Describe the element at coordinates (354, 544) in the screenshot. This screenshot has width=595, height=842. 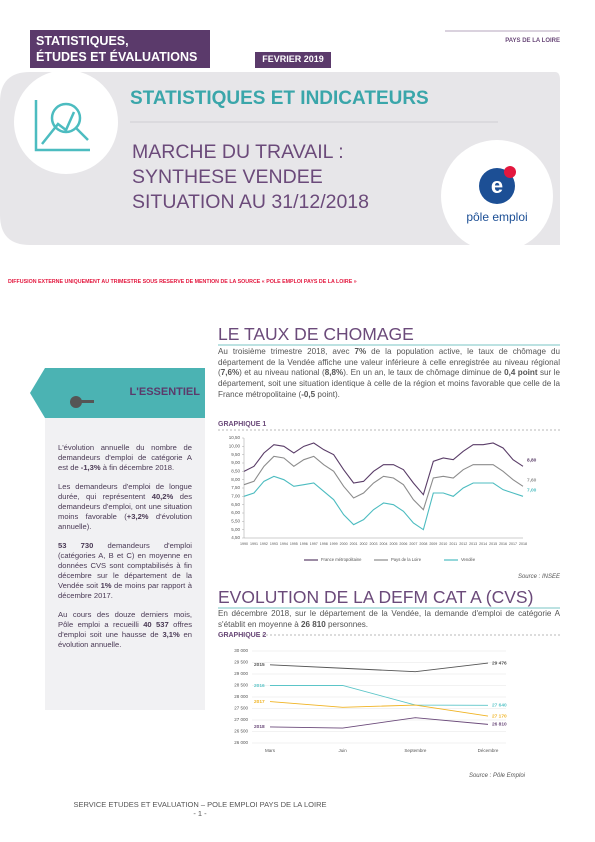
I see `x-tick-label: 2001` at that location.